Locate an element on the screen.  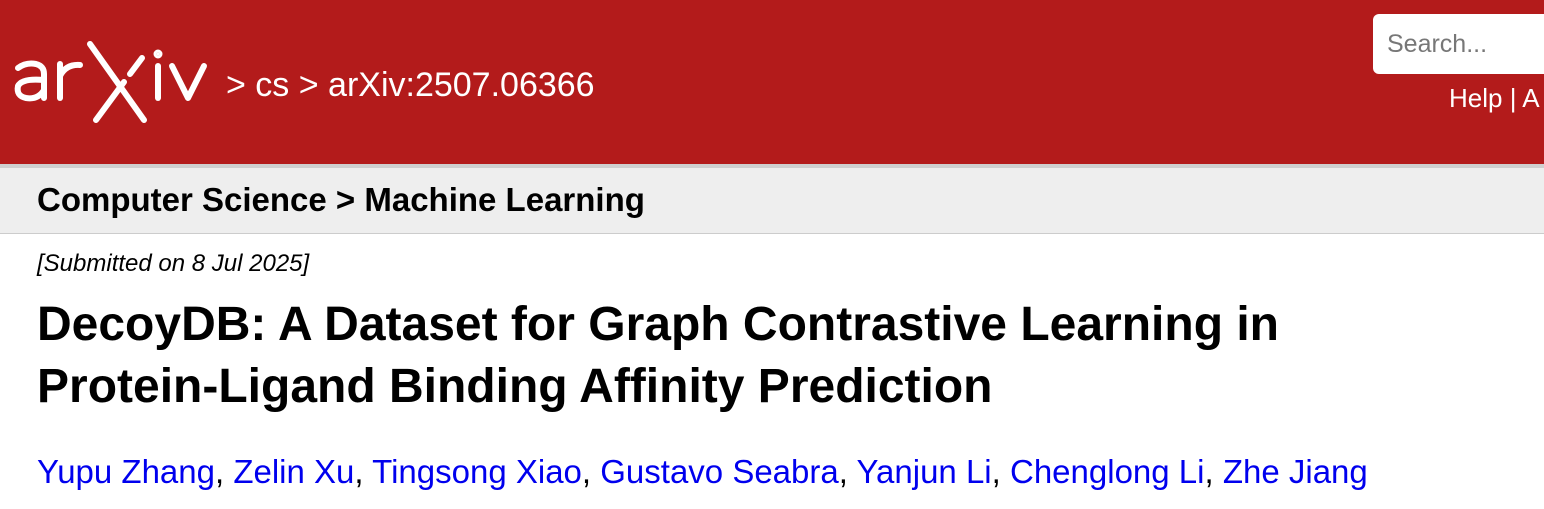
arxiv-logo is located at coordinates (115, 82).